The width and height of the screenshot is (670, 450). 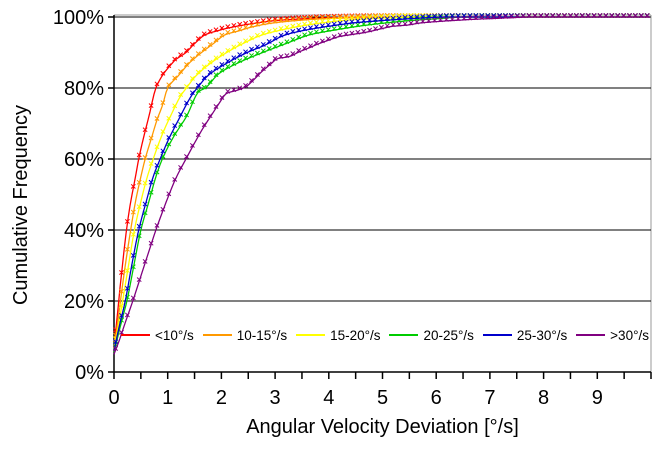 I want to click on legend-item-0: <10°/s, so click(x=157, y=335).